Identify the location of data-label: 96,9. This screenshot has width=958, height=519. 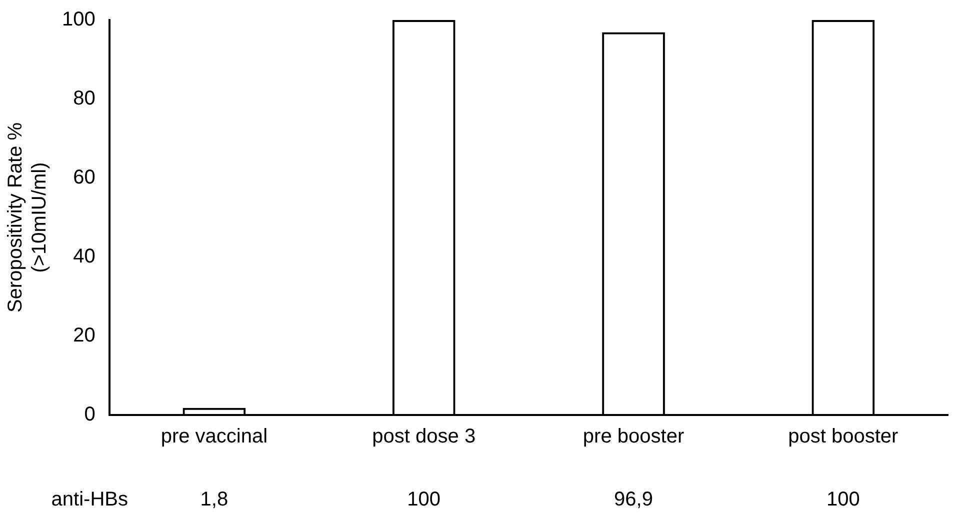
(633, 499).